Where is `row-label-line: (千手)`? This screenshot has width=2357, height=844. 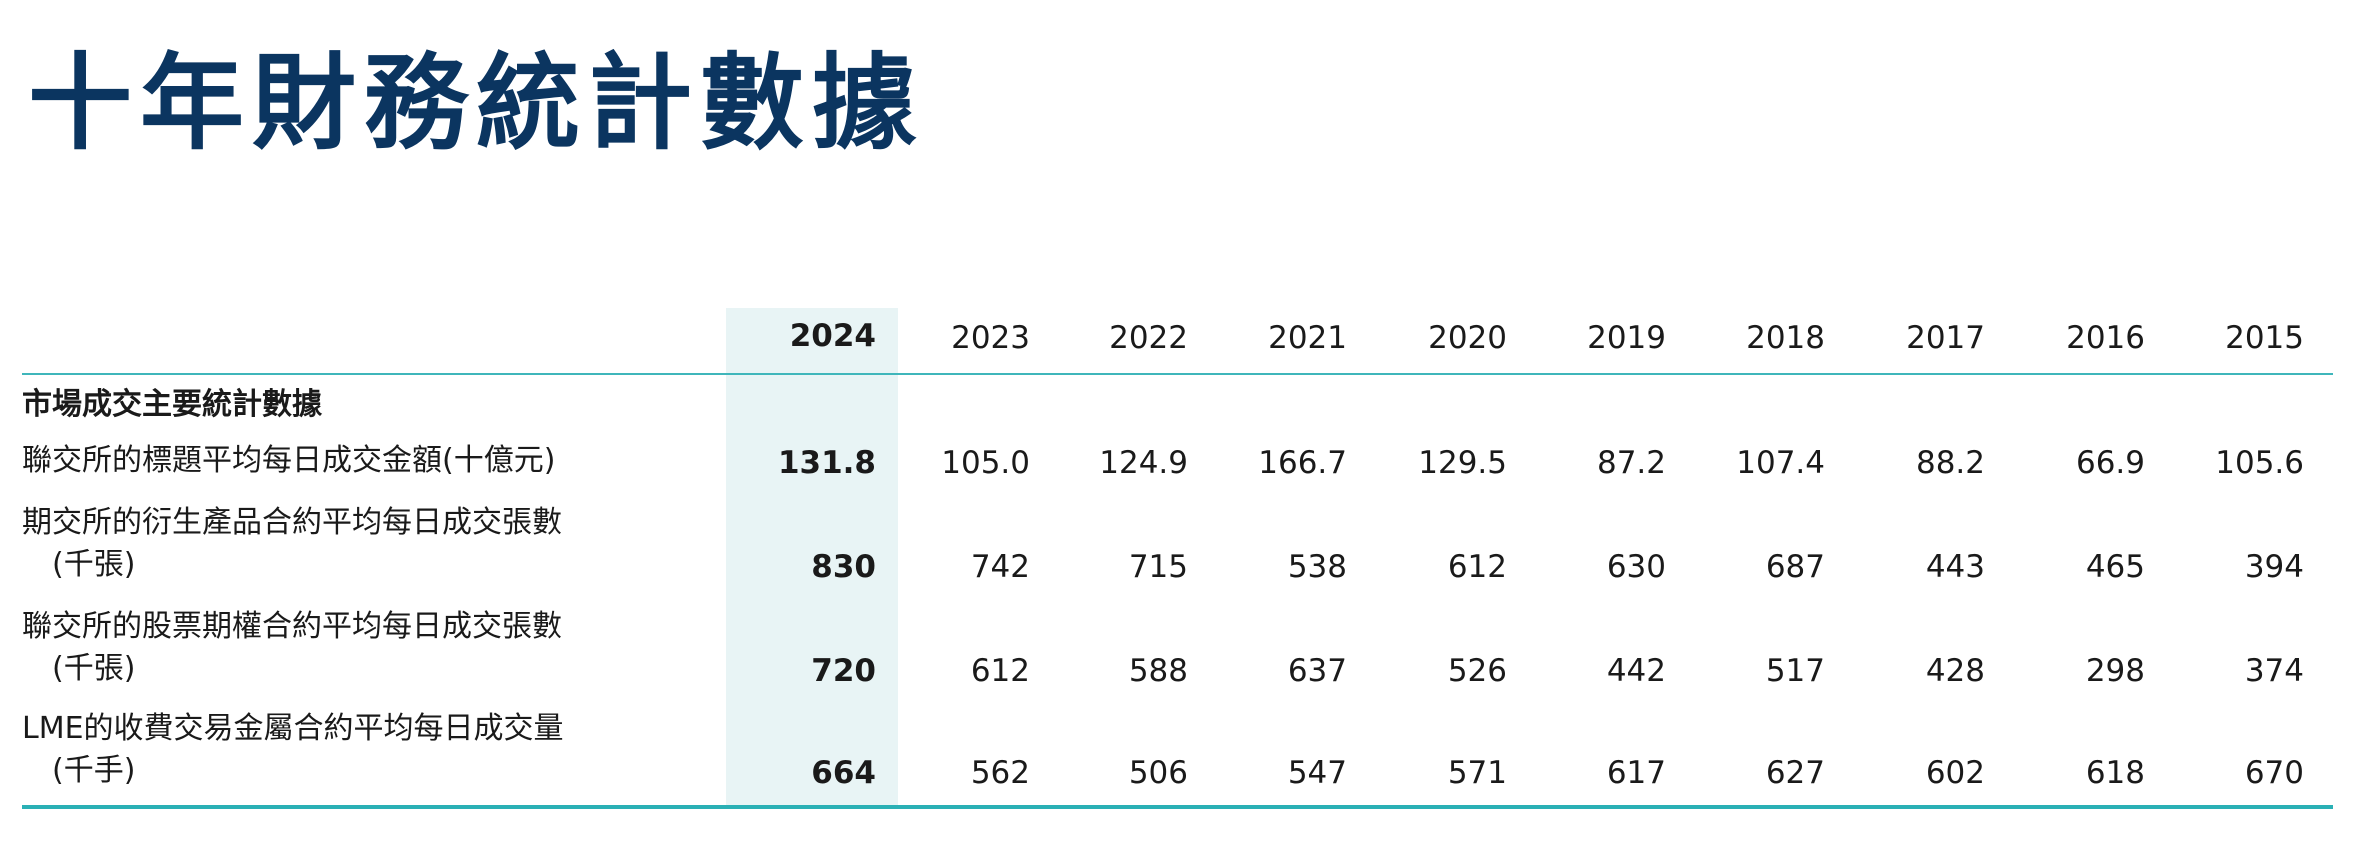
row-label-line: (千手) is located at coordinates (94, 770).